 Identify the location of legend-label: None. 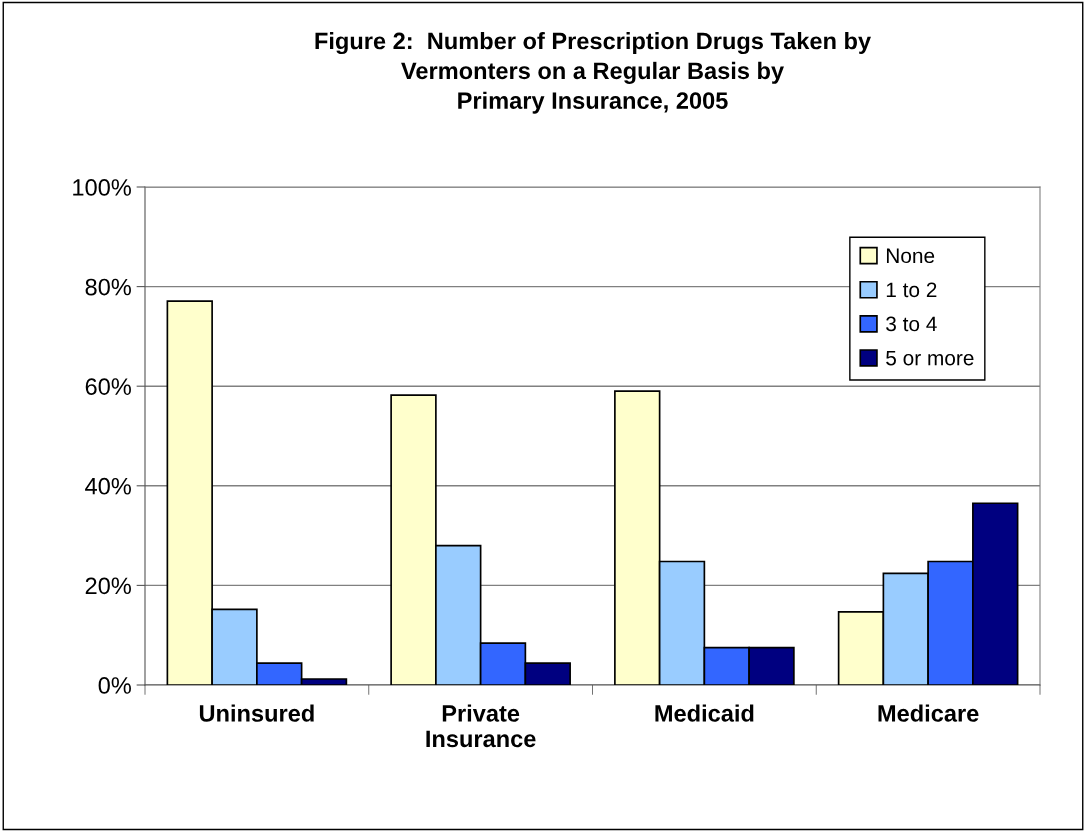
(910, 256).